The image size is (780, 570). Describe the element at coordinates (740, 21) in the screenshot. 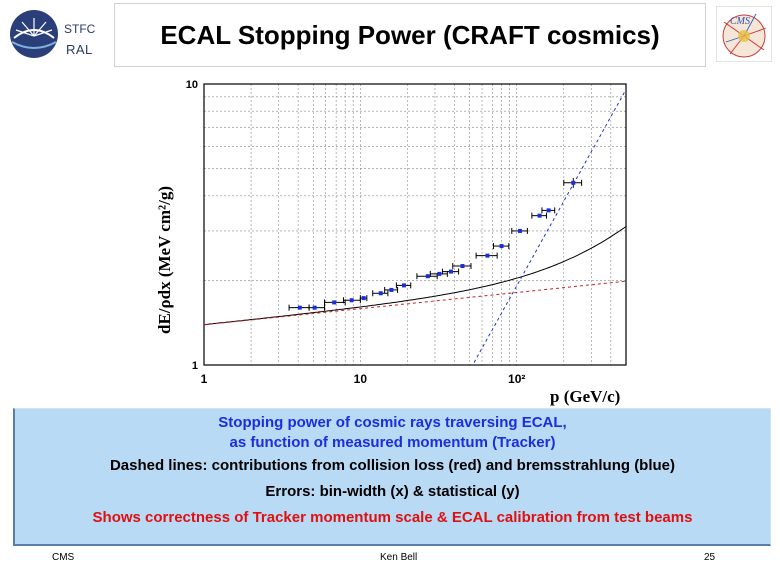

I see `svg-text: CMS` at that location.